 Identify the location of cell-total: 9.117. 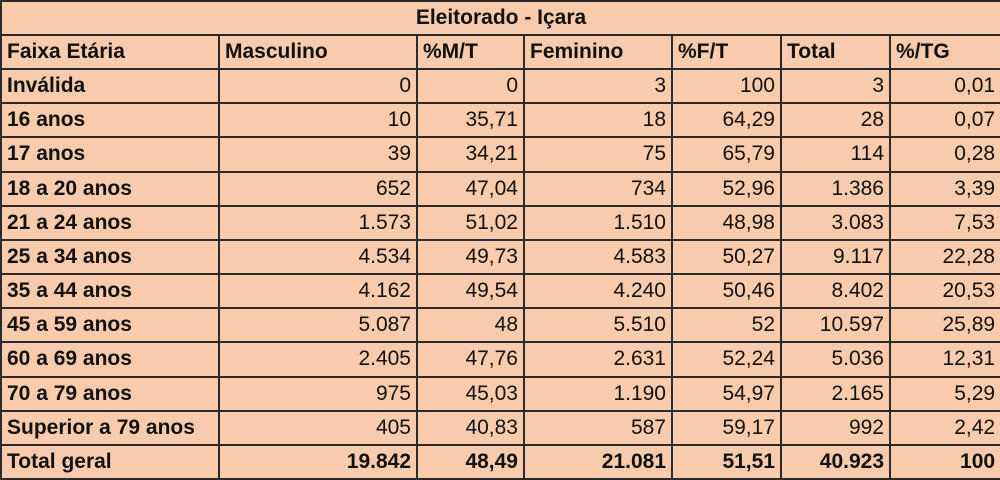
(835, 257).